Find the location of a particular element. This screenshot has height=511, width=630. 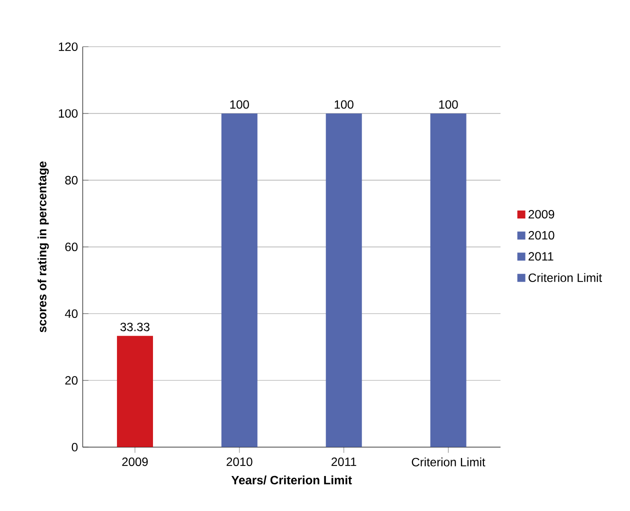

legend-label: Criterion Limit is located at coordinates (565, 277).